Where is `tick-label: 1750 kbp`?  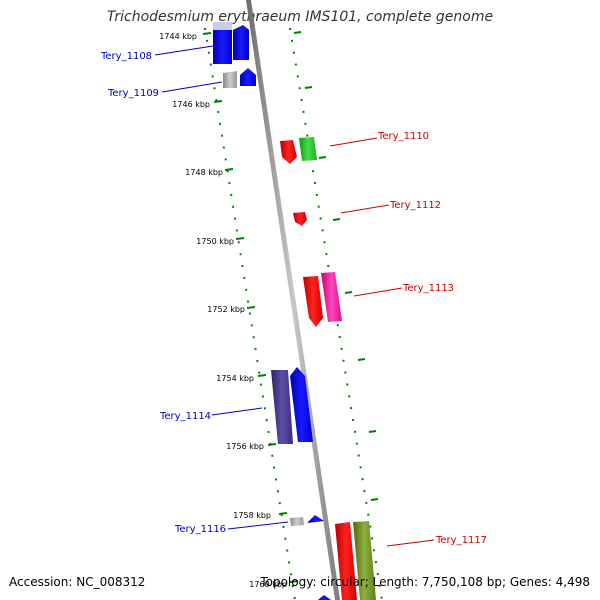 tick-label: 1750 kbp is located at coordinates (215, 241).